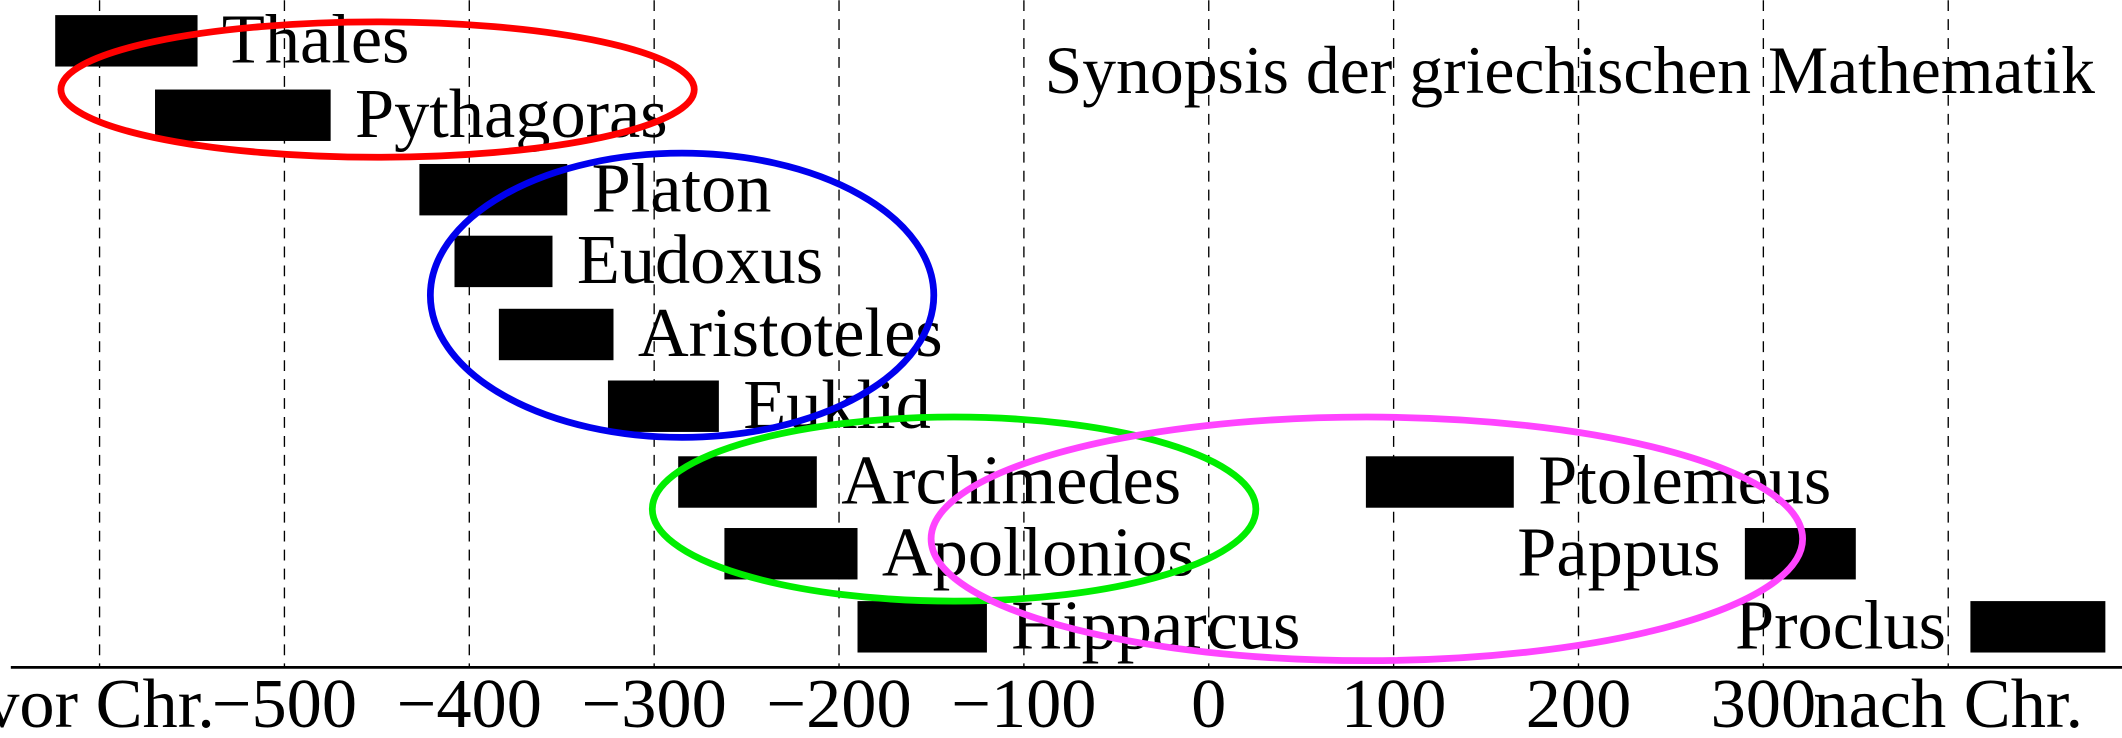  Describe the element at coordinates (700, 260) in the screenshot. I see `bar-label: Eudoxus` at that location.